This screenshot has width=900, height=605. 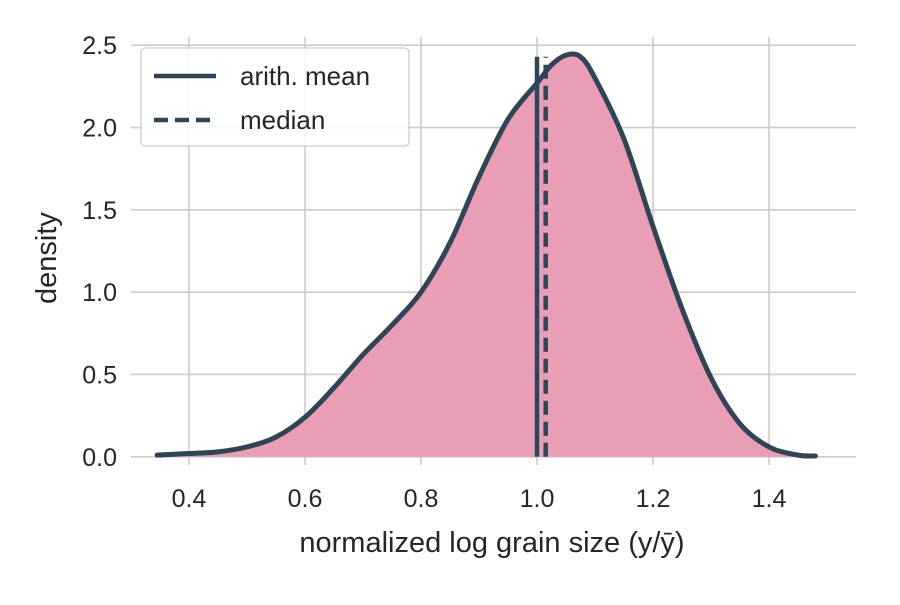 What do you see at coordinates (47, 258) in the screenshot?
I see `y-axis-label: density` at bounding box center [47, 258].